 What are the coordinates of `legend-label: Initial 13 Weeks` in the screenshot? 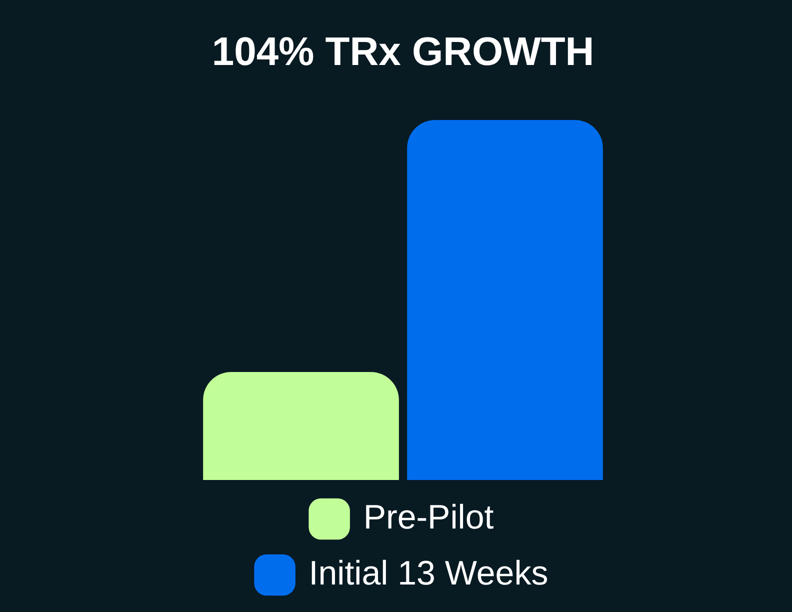 It's located at (428, 573).